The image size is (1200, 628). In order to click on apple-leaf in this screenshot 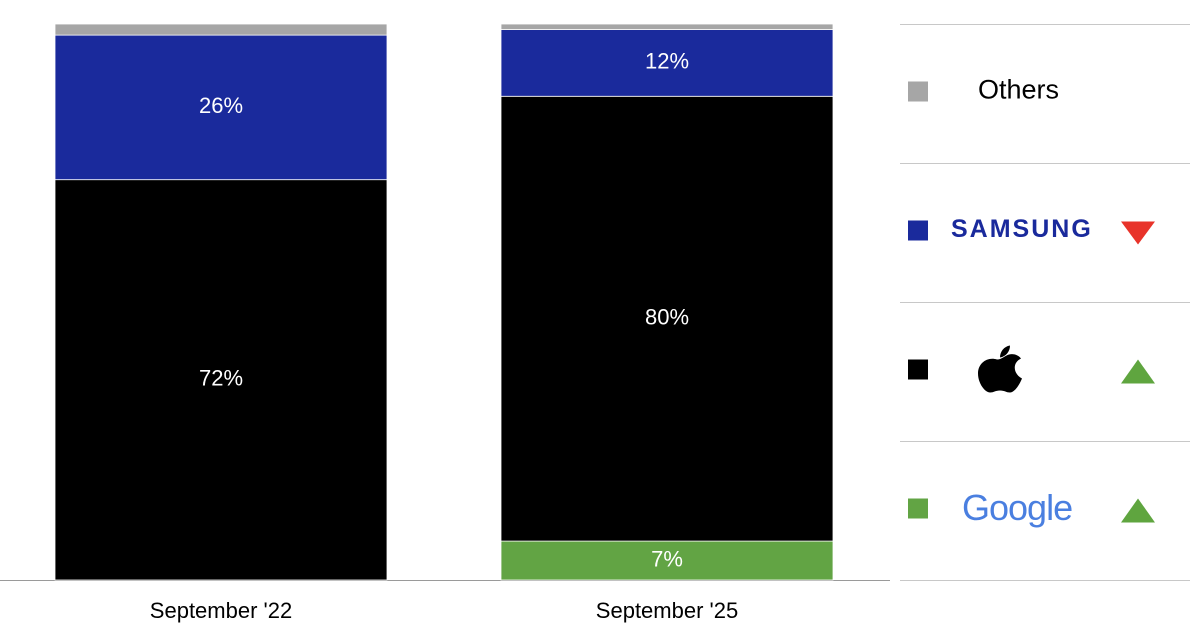, I will do `click(1005, 351)`.